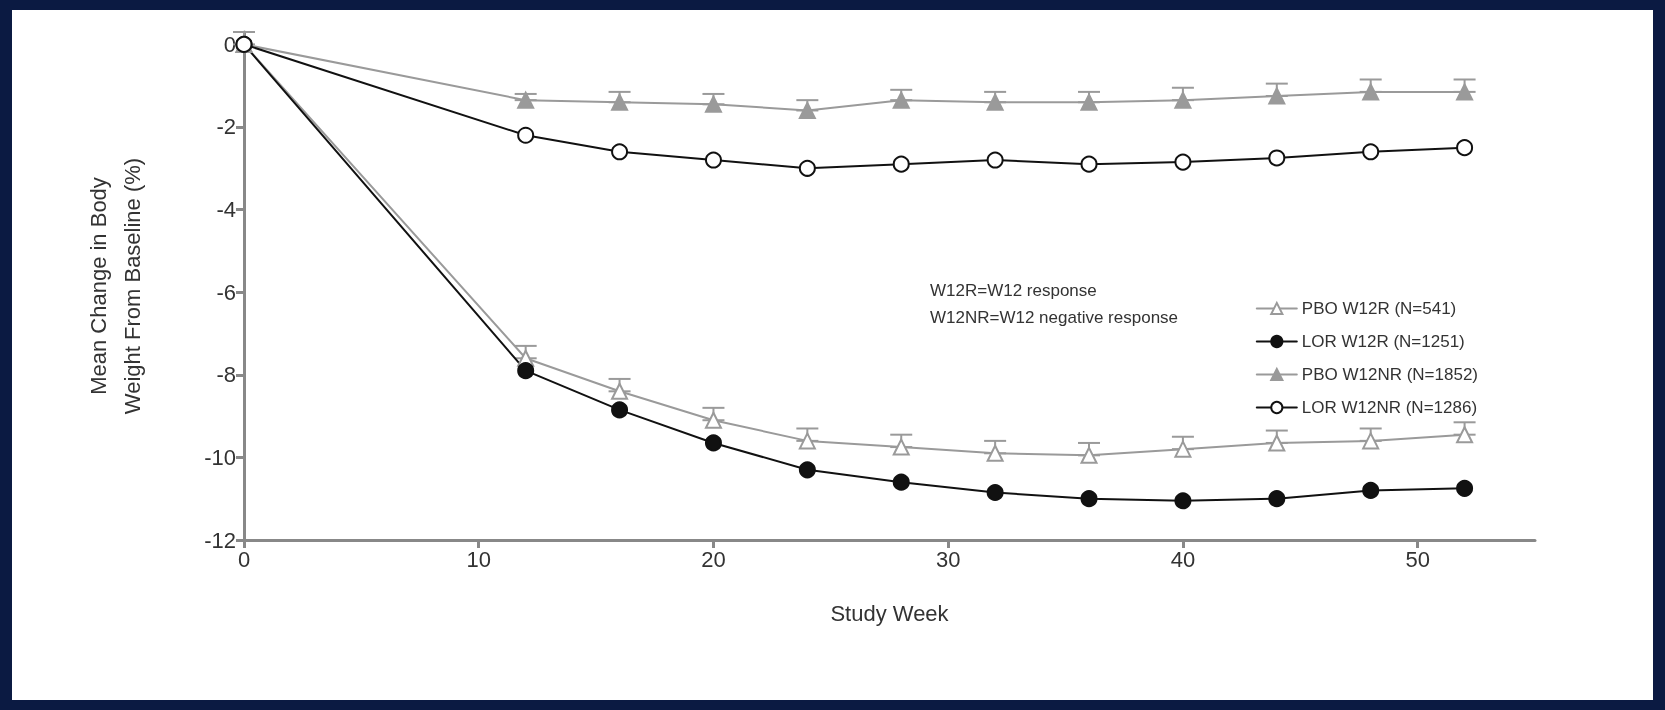  What do you see at coordinates (220, 457) in the screenshot?
I see `y-tick-label: -10` at bounding box center [220, 457].